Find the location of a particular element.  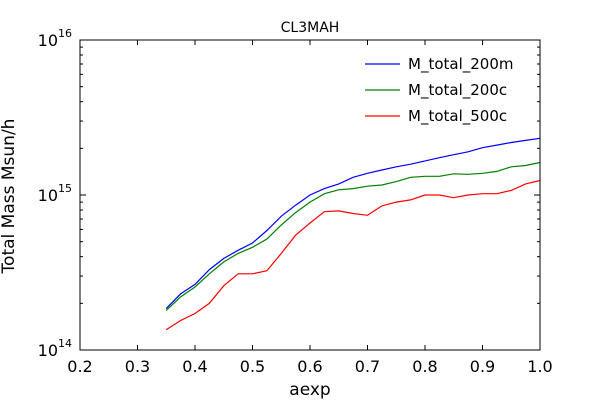

x-tick-label: 0.7 is located at coordinates (367, 366).